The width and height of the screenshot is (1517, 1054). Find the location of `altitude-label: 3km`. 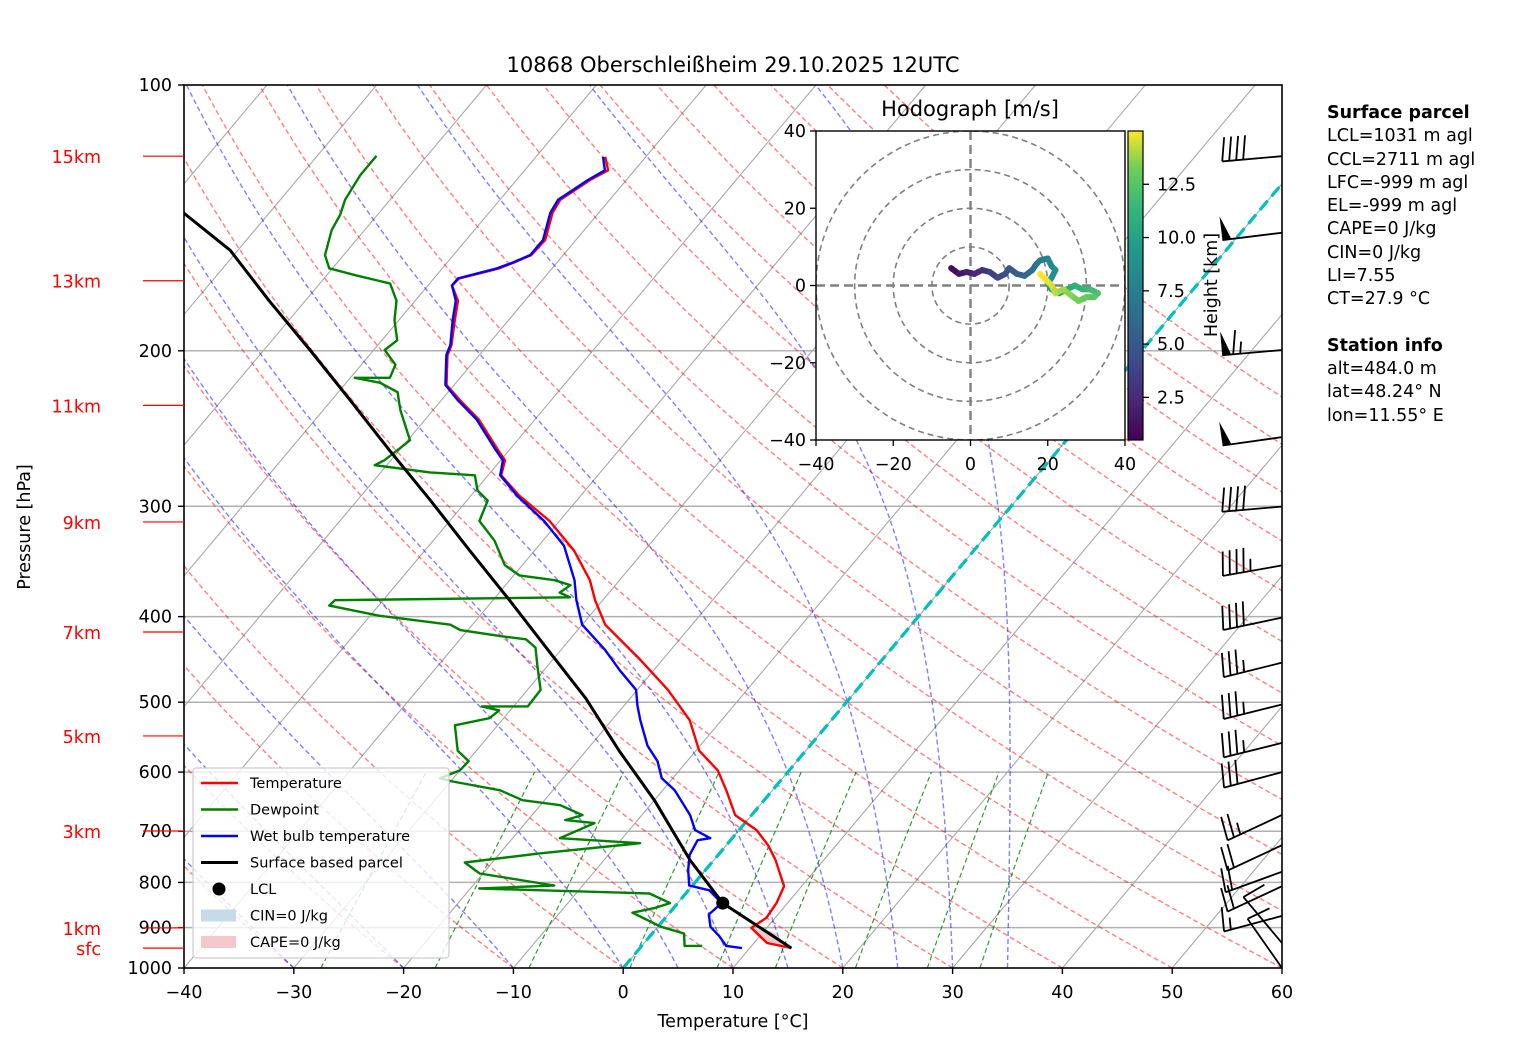

altitude-label: 3km is located at coordinates (82, 833).